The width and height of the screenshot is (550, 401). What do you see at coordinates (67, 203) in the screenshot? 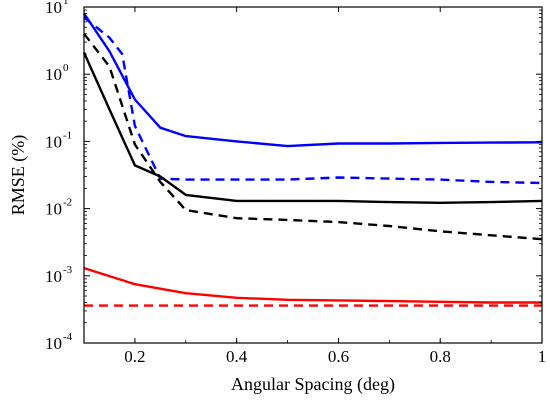
I see `y-tick-exponent: -2` at bounding box center [67, 203].